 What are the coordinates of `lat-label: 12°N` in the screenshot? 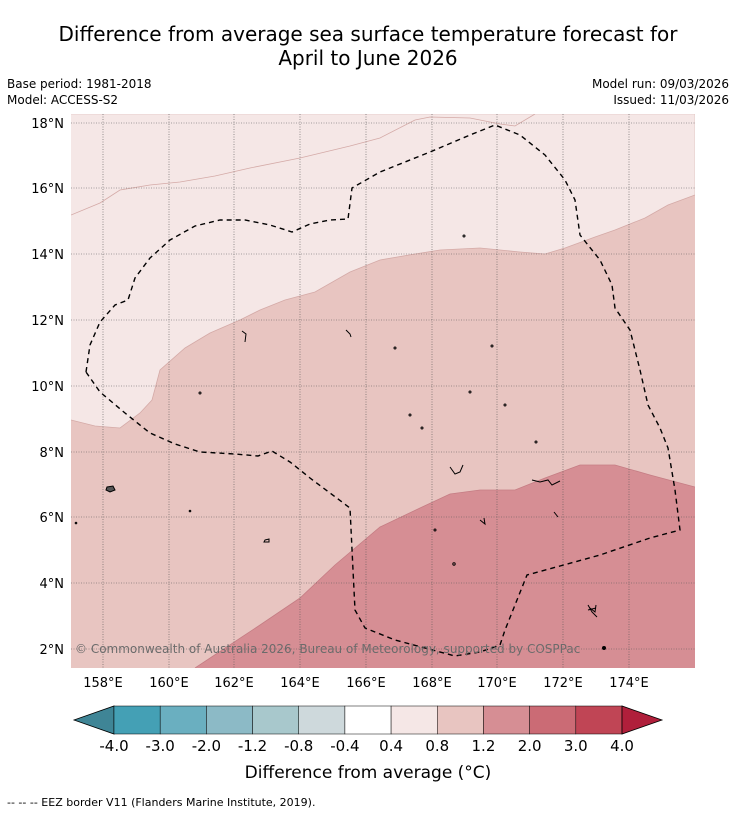 It's located at (47, 321).